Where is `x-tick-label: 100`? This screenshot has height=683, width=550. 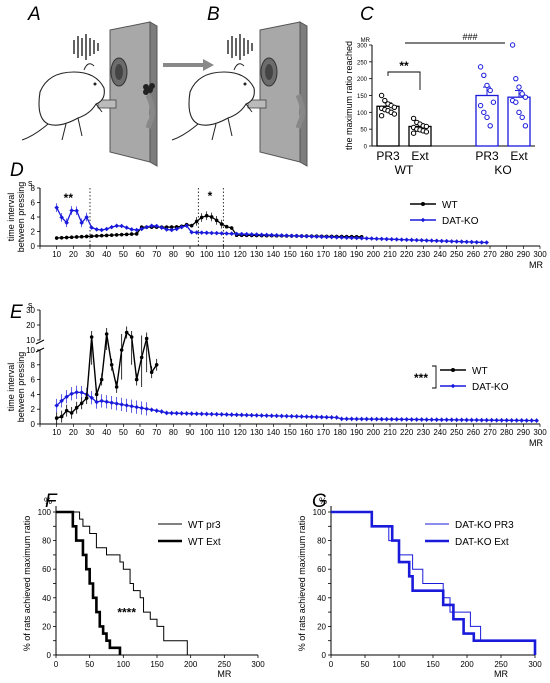
x-tick-label: 100 is located at coordinates (399, 664).